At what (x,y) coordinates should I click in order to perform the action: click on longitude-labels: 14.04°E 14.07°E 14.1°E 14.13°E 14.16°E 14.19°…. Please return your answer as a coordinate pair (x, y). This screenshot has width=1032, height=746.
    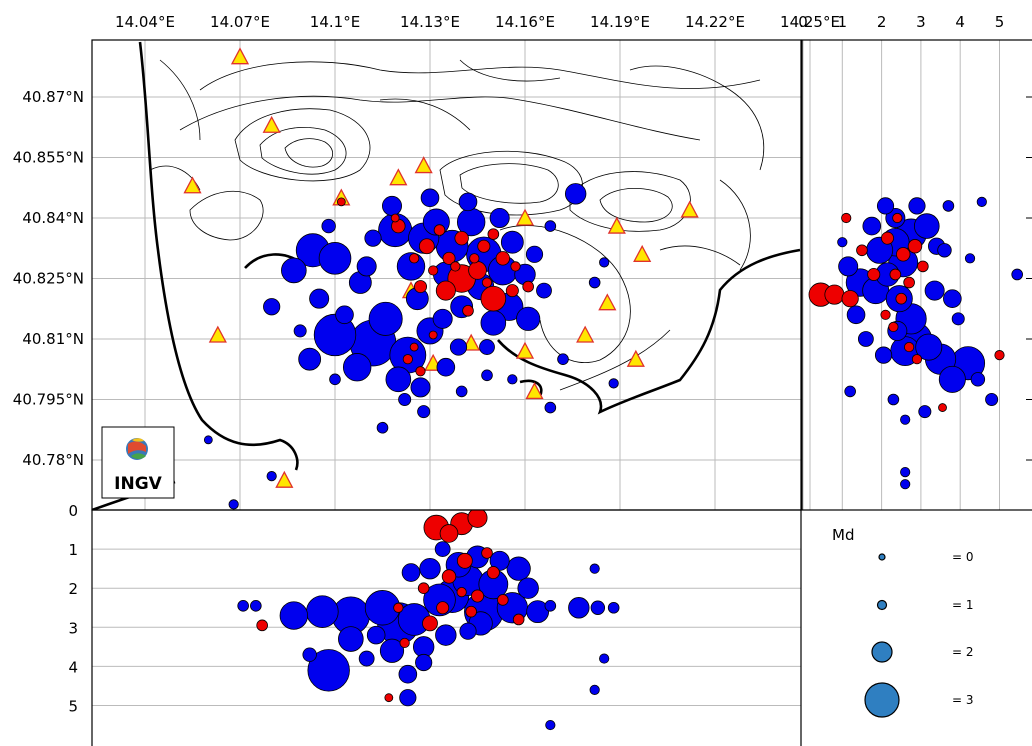
    Looking at the image, I should click on (477, 22).